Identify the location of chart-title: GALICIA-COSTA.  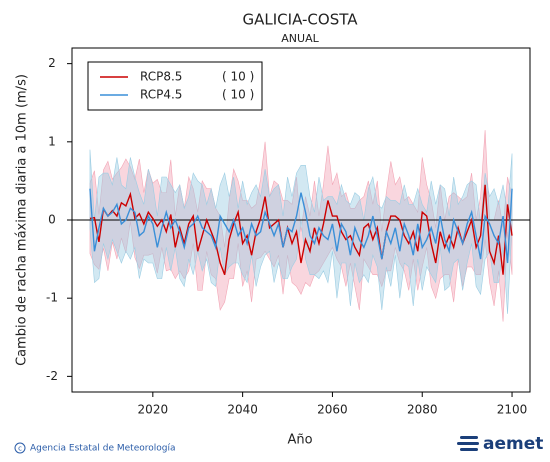
(301, 20).